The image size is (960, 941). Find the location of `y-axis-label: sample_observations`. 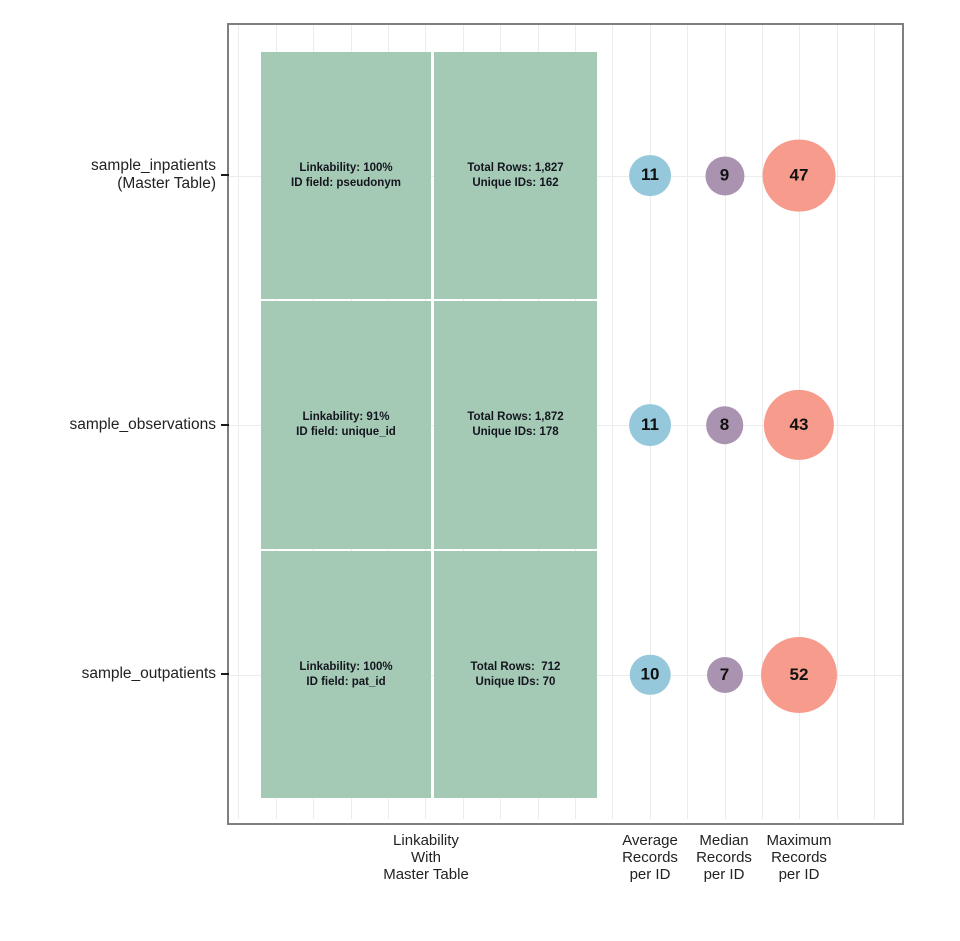

y-axis-label: sample_observations is located at coordinates (142, 424).